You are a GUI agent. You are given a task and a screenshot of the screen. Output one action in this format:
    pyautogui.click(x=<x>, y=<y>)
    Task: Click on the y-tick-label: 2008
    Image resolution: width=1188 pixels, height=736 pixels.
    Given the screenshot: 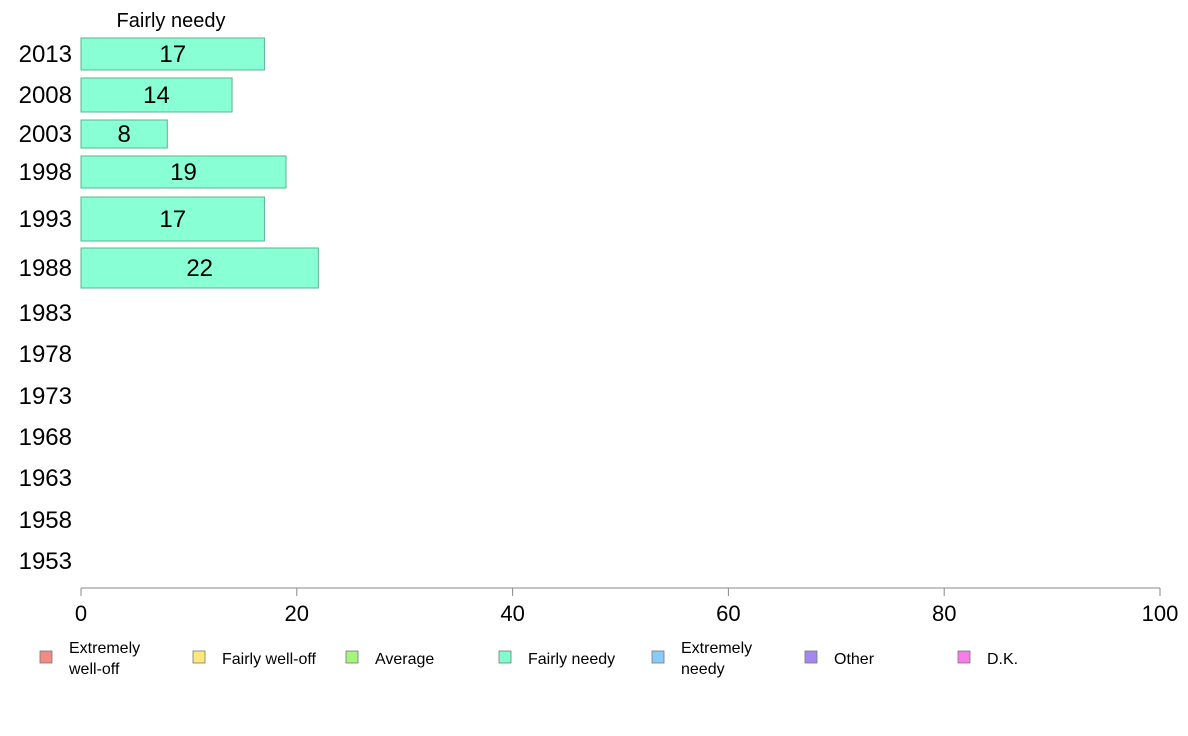 What is the action you would take?
    pyautogui.click(x=45, y=95)
    